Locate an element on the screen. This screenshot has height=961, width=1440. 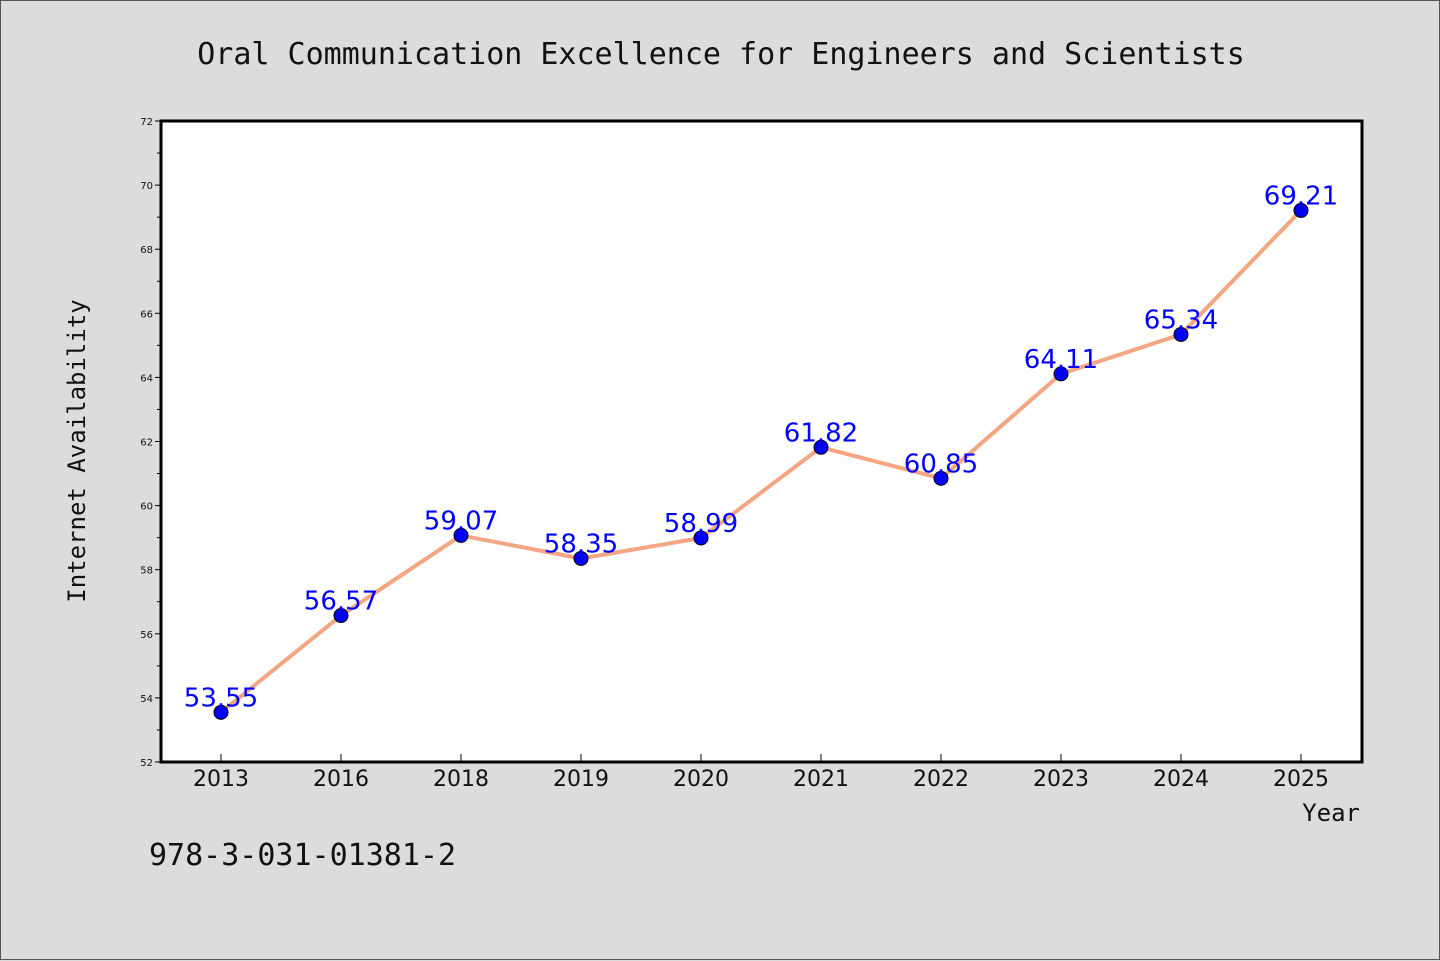
y-axis: 52 54 56 58 60 62 64 66 68 70 72 is located at coordinates (150, 443).